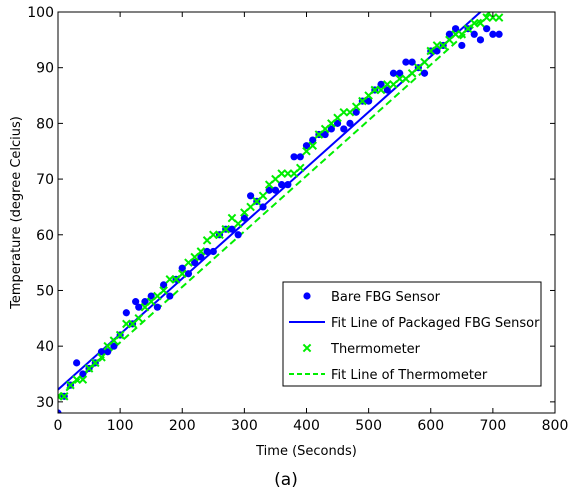 Image resolution: width=571 pixels, height=493 pixels. Describe the element at coordinates (45, 124) in the screenshot. I see `y-tick-label: 80` at that location.